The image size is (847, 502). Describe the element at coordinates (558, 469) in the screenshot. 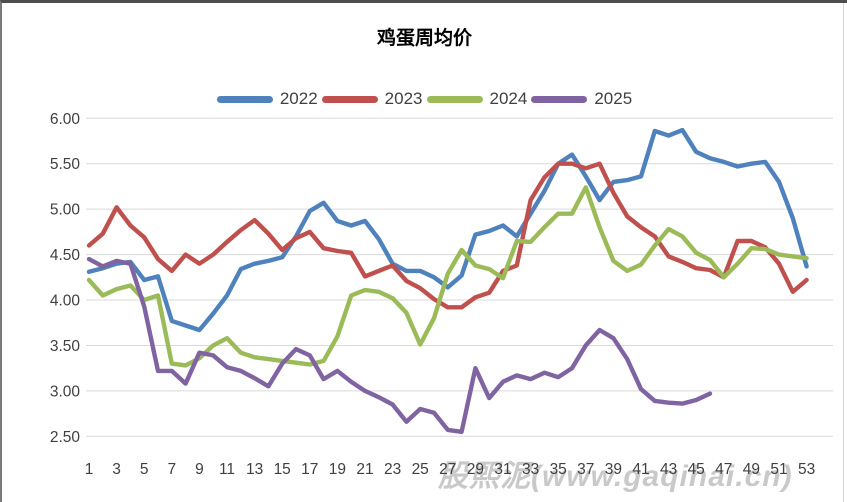

I see `x-axis-tick-label: 35` at that location.